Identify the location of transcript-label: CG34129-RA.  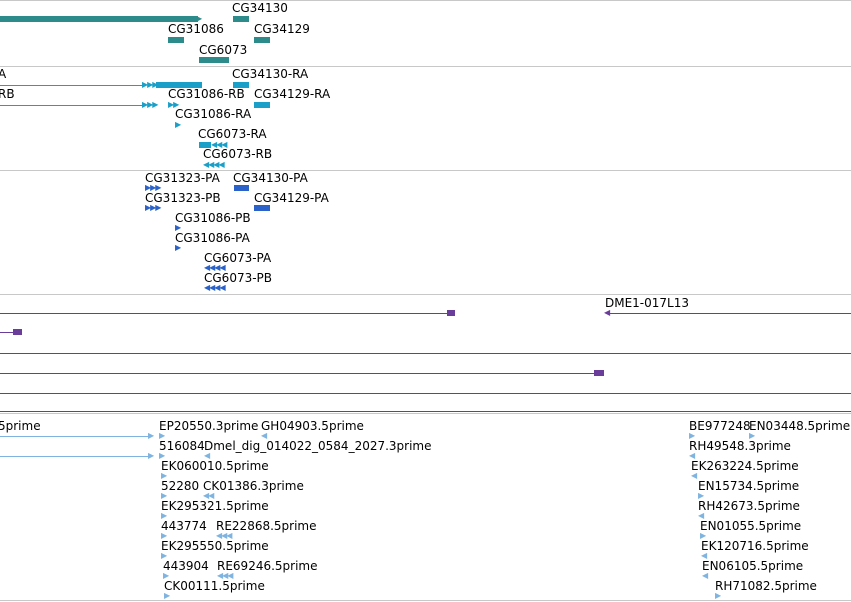
(292, 94).